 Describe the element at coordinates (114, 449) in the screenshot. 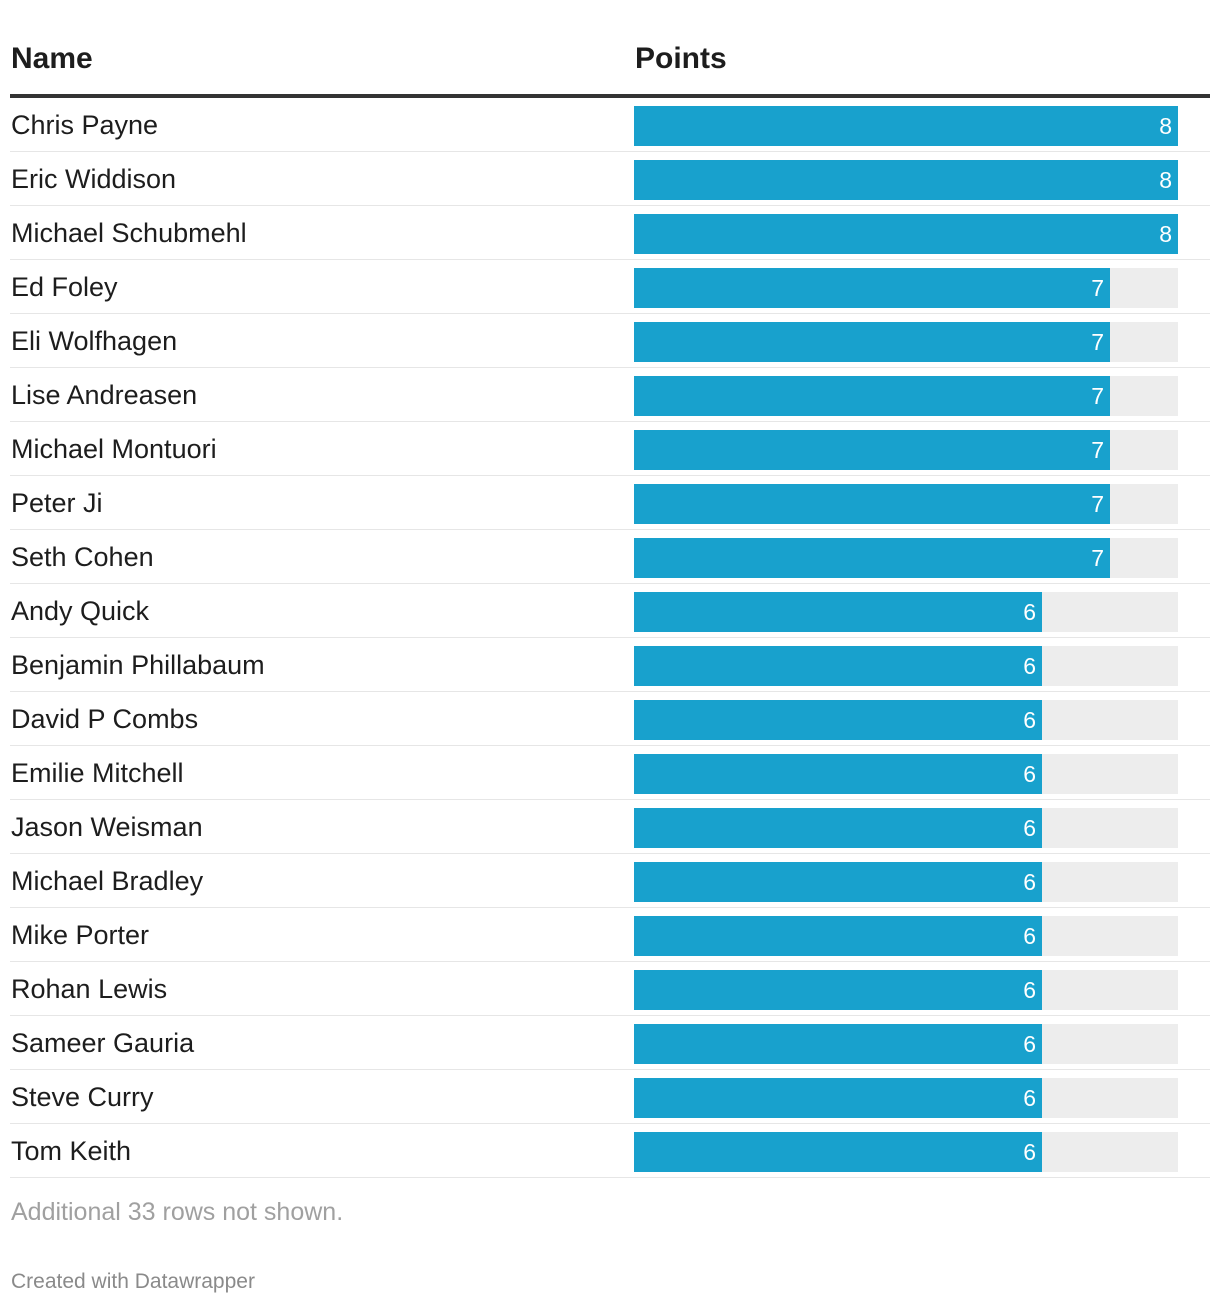

I see `row-name: Michael Montuori` at that location.